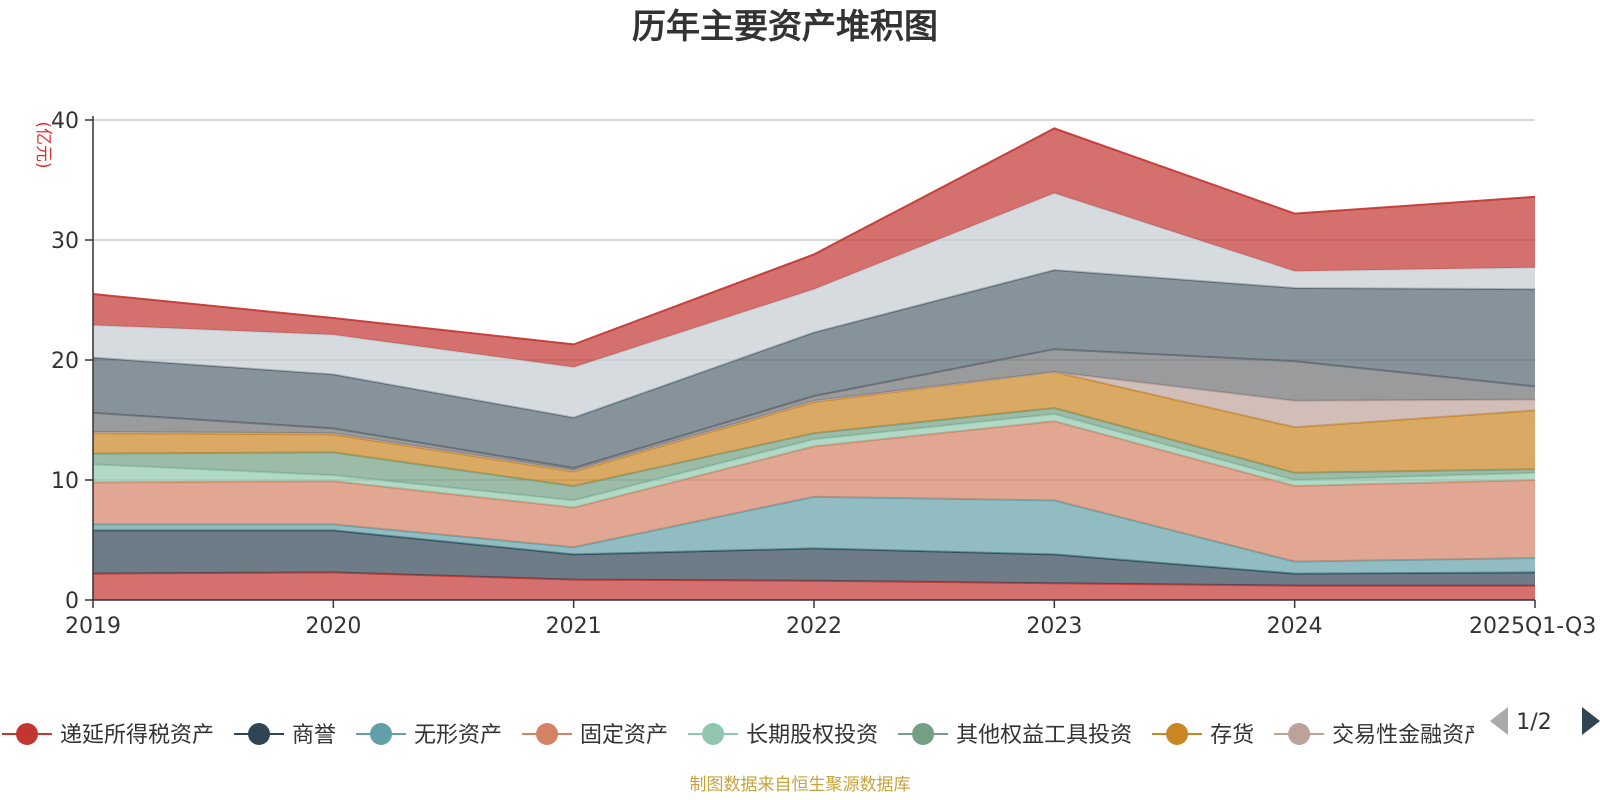  Describe the element at coordinates (624, 735) in the screenshot. I see `legend-label: 固定资产` at that location.